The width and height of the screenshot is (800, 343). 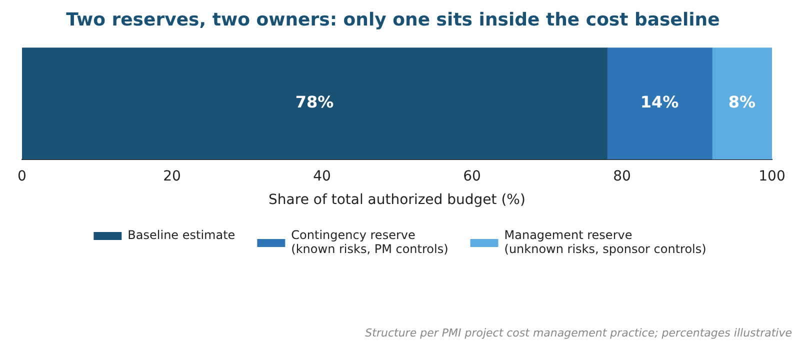 I want to click on text: Structure per PMI project cost management practice; percentages illustrative, so click(x=578, y=333).